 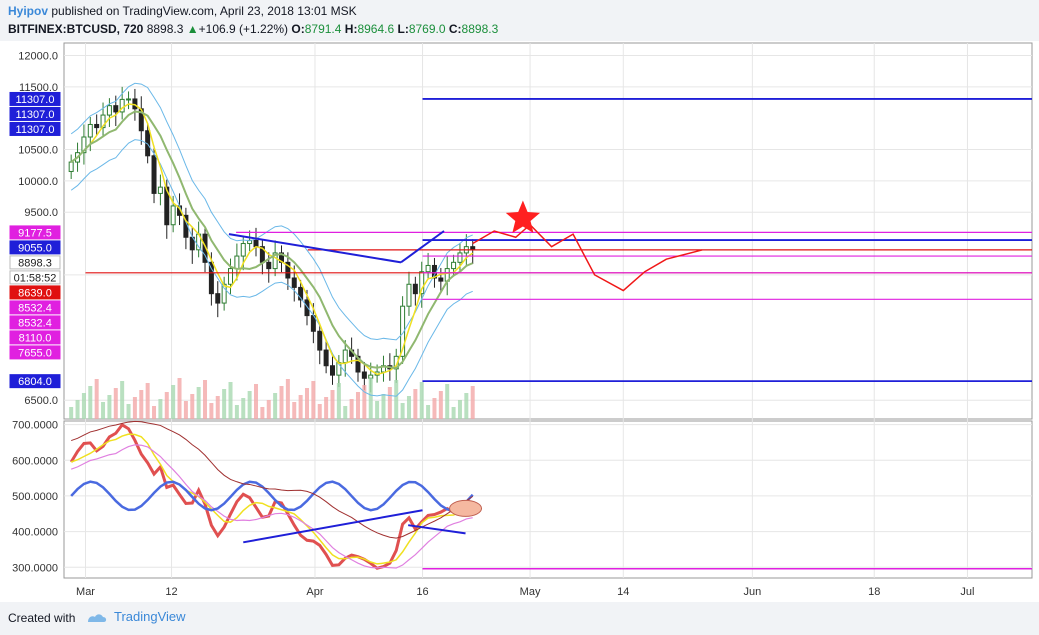 I want to click on price-badge-label: 9177.5, so click(x=35, y=233).